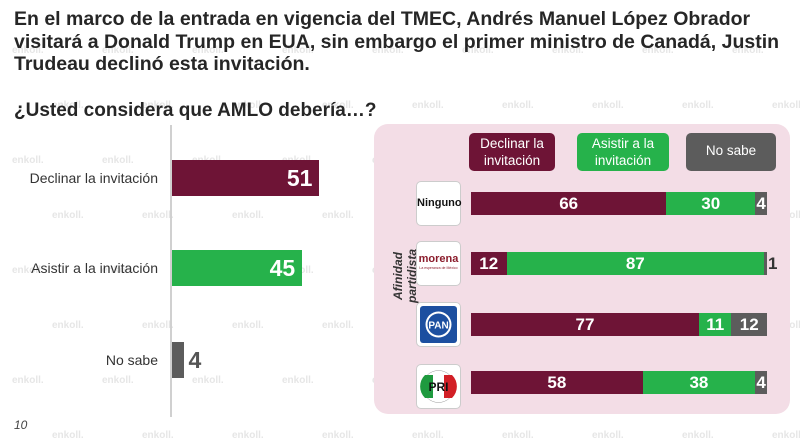 The height and width of the screenshot is (440, 800). Describe the element at coordinates (731, 152) in the screenshot. I see `legend-no-sabe: No sabe` at that location.